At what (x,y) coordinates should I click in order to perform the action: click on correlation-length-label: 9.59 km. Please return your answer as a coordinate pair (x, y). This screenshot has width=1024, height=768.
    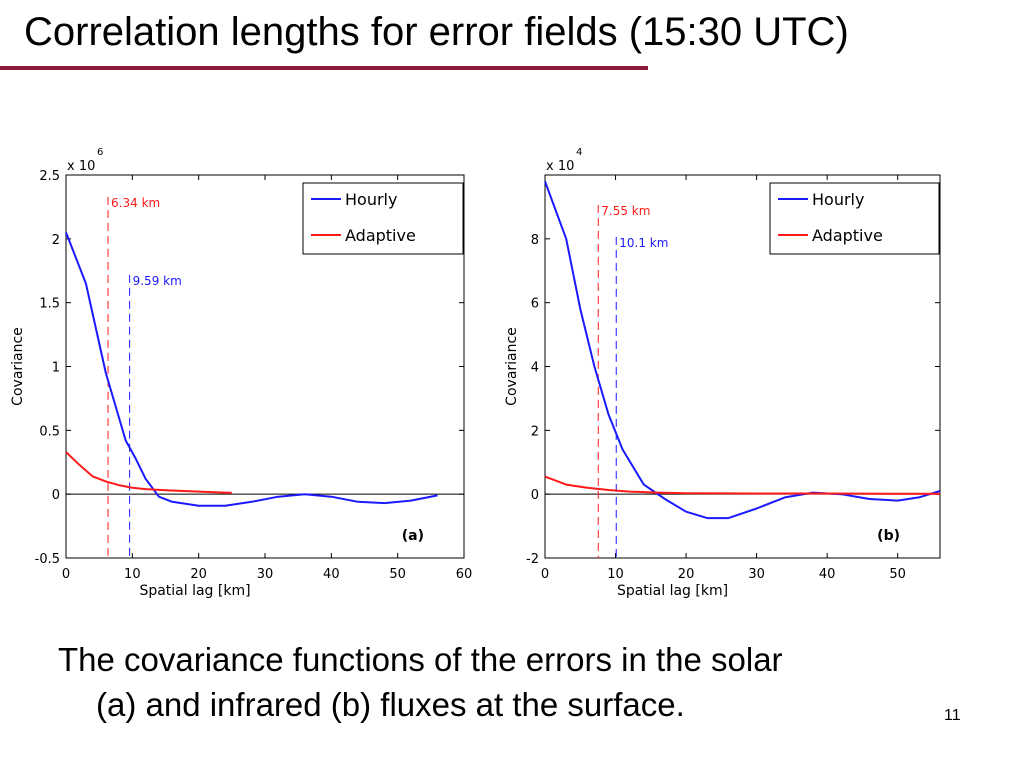
    Looking at the image, I should click on (157, 281).